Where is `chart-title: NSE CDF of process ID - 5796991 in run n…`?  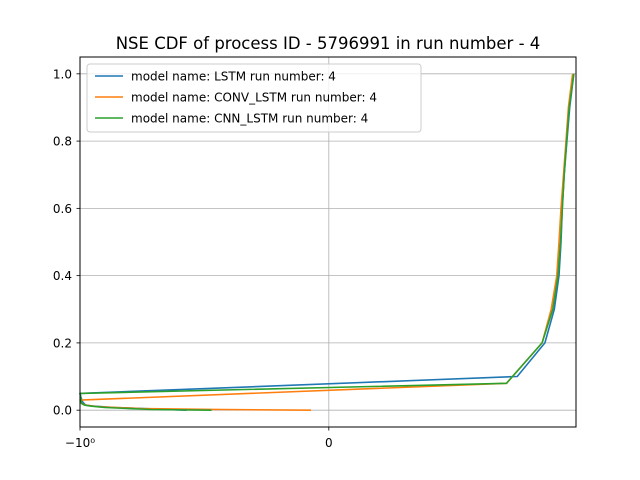 chart-title: NSE CDF of process ID - 5796991 in run n… is located at coordinates (328, 43).